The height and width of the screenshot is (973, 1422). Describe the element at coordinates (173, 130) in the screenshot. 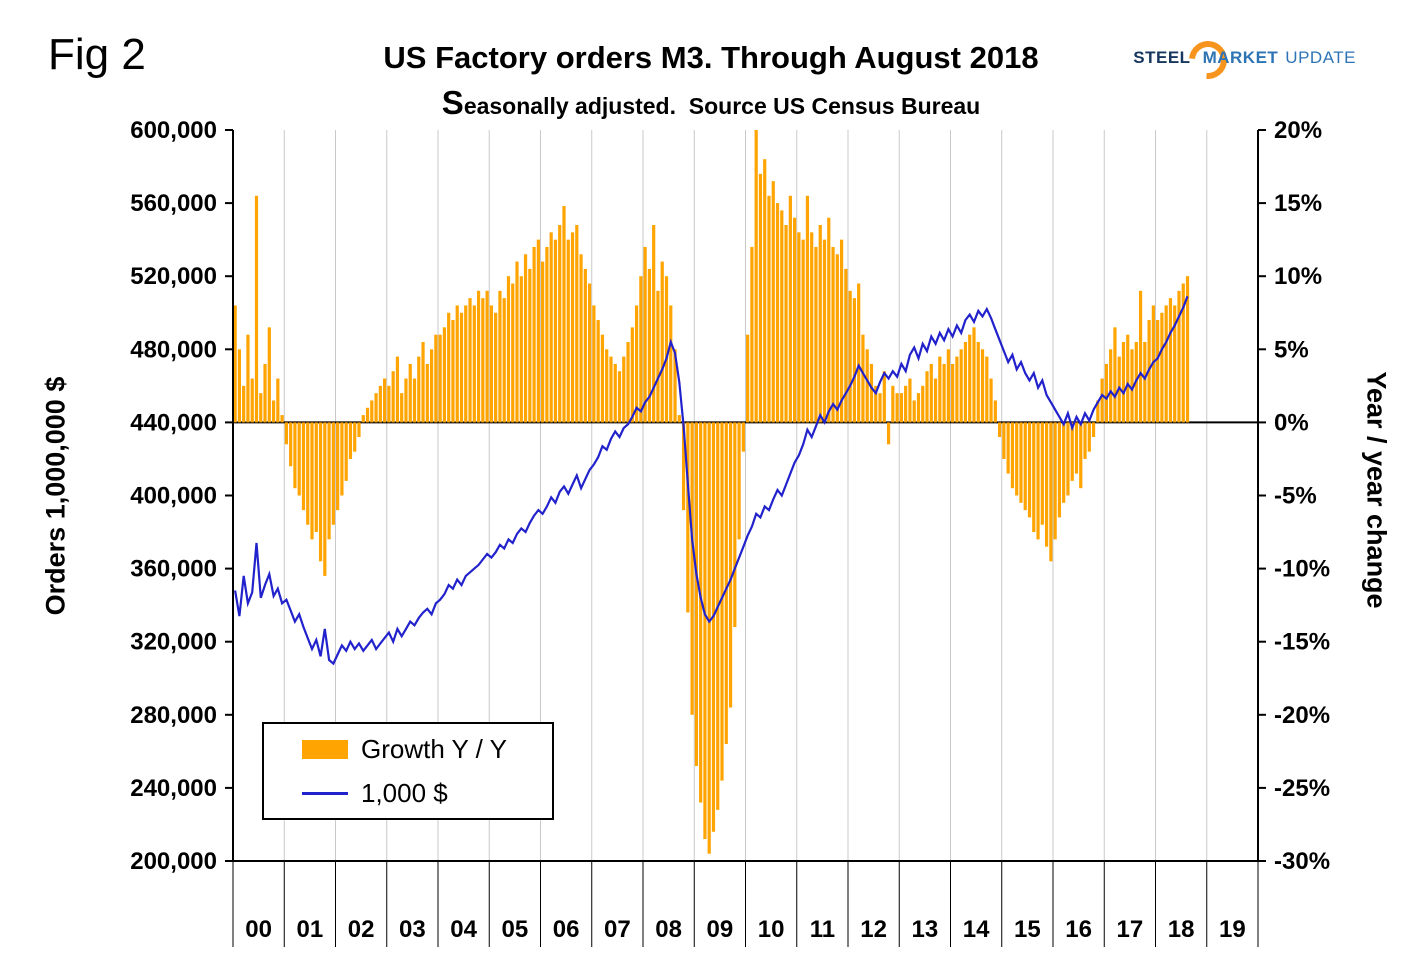

I see `left-axis-tick-label: 600,000` at that location.